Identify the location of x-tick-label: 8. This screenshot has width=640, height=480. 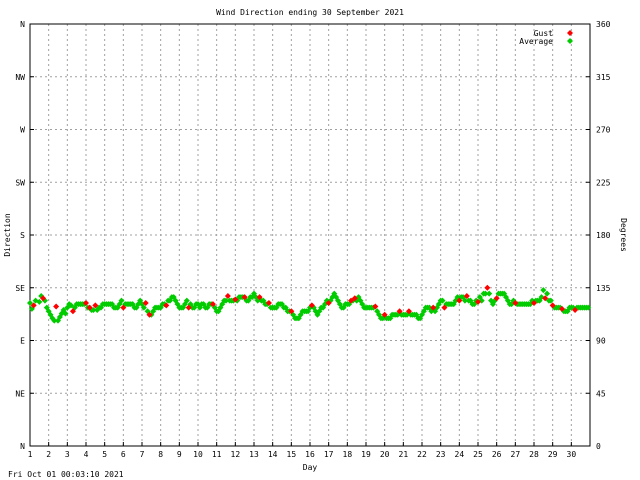
(160, 454).